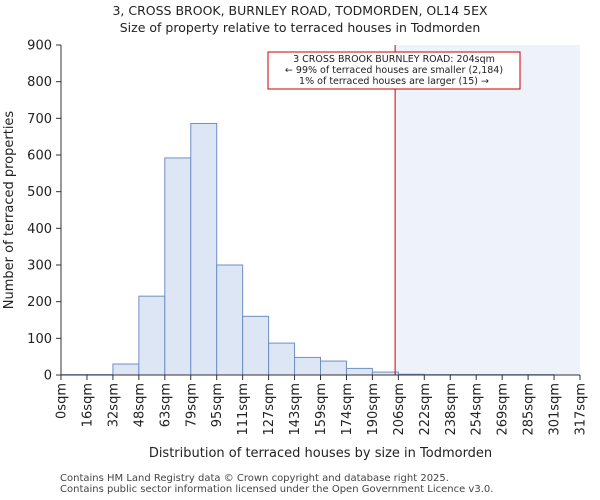 The width and height of the screenshot is (600, 500). What do you see at coordinates (347, 409) in the screenshot?
I see `x-tick-label: 174sqm` at bounding box center [347, 409].